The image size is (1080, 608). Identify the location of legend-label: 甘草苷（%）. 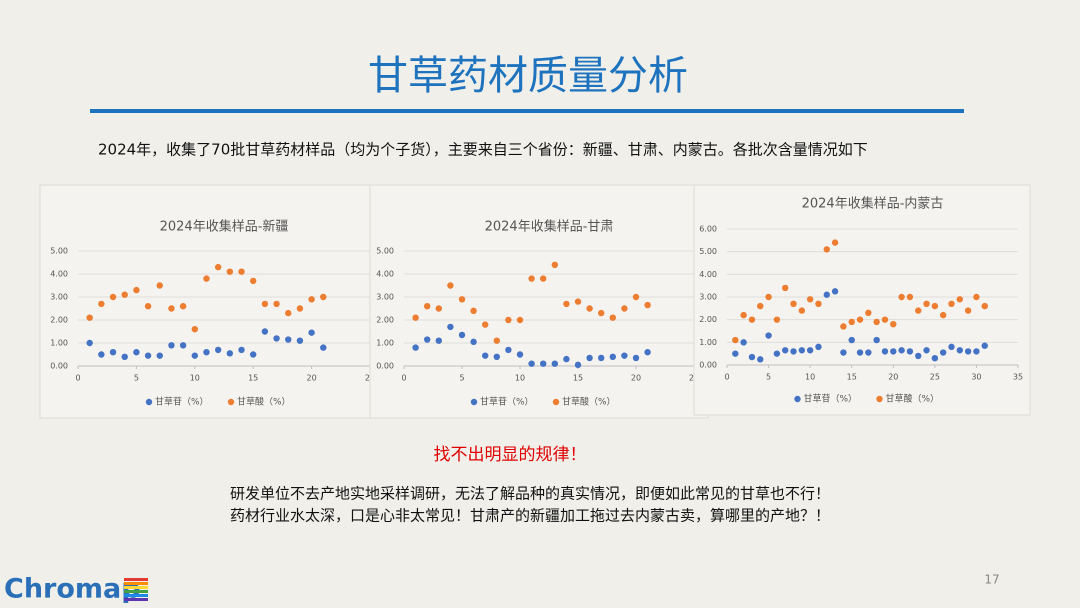
(831, 399).